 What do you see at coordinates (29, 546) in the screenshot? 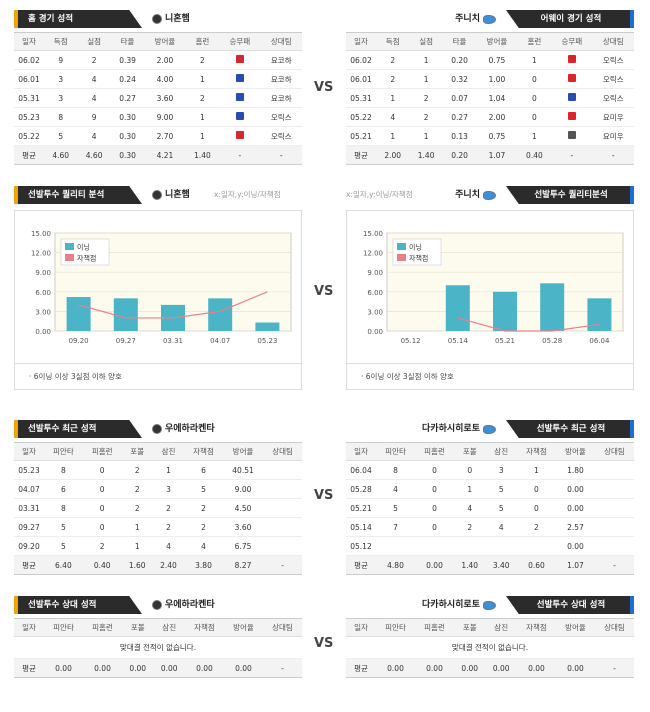
I see `table-cell: 09.20` at bounding box center [29, 546].